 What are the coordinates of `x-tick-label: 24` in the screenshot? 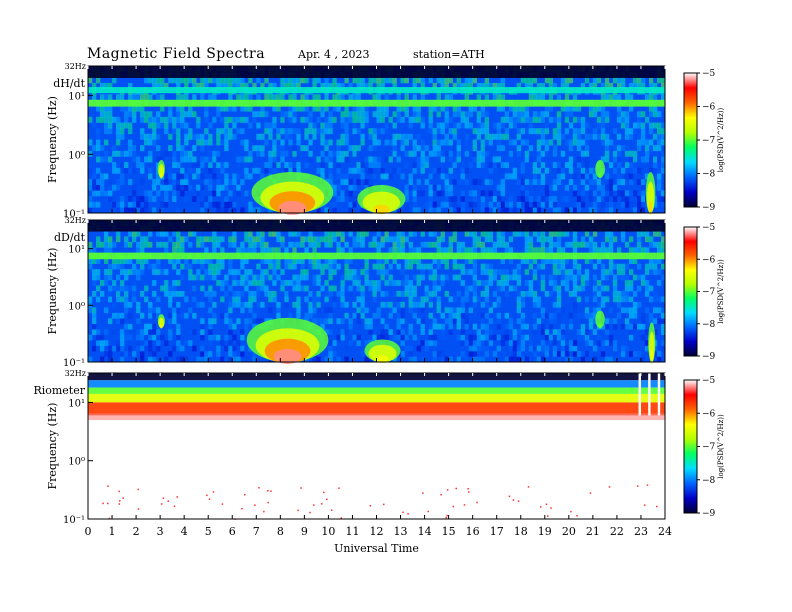 It's located at (665, 531).